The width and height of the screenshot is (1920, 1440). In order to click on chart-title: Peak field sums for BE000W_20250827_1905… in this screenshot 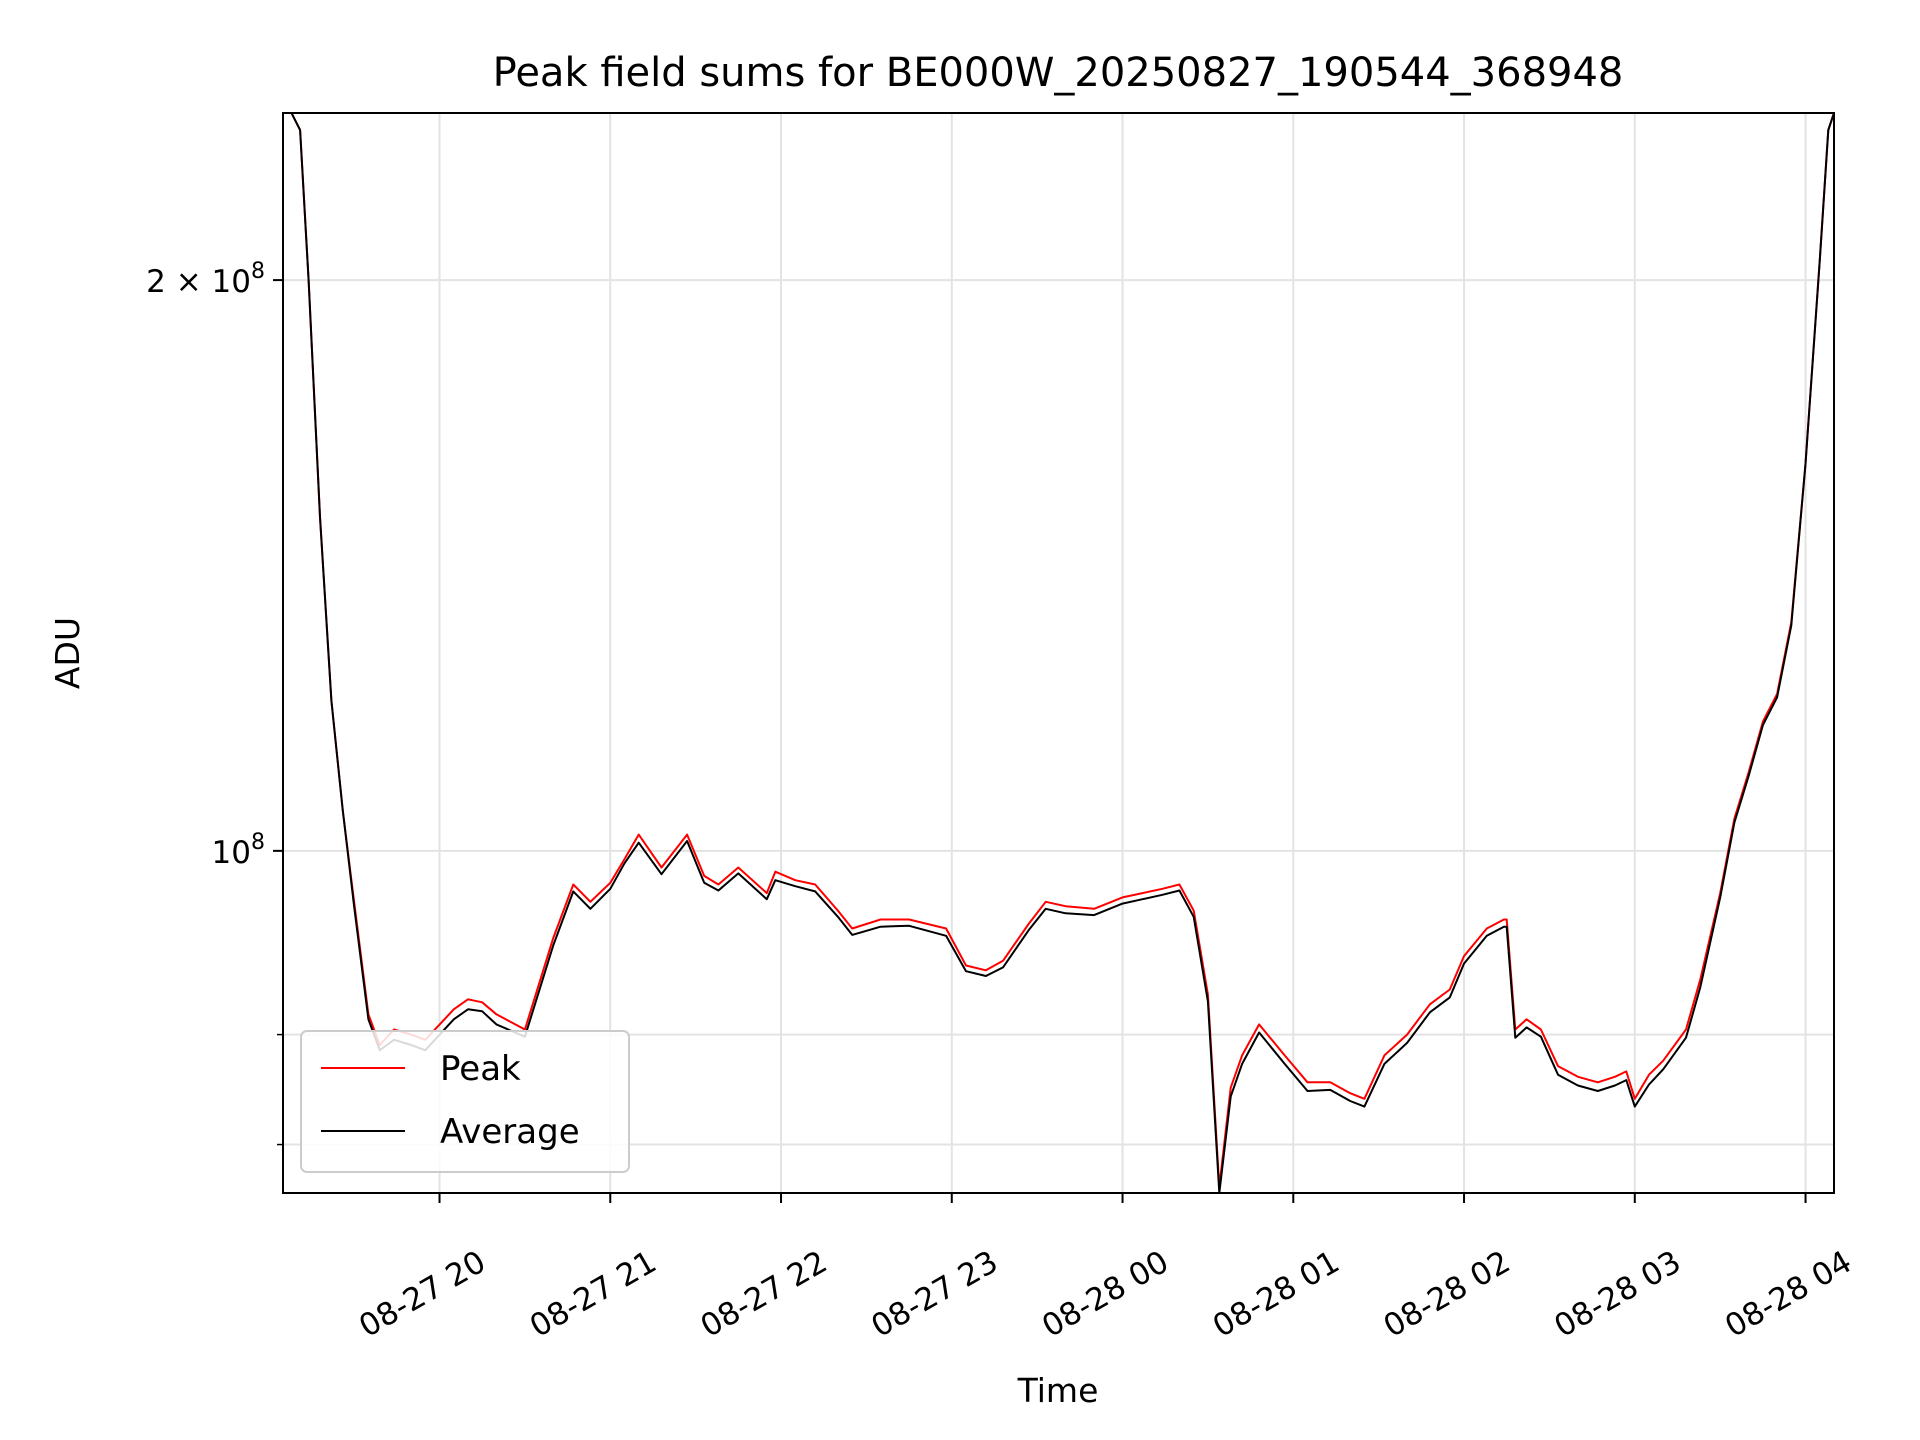, I will do `click(1058, 73)`.